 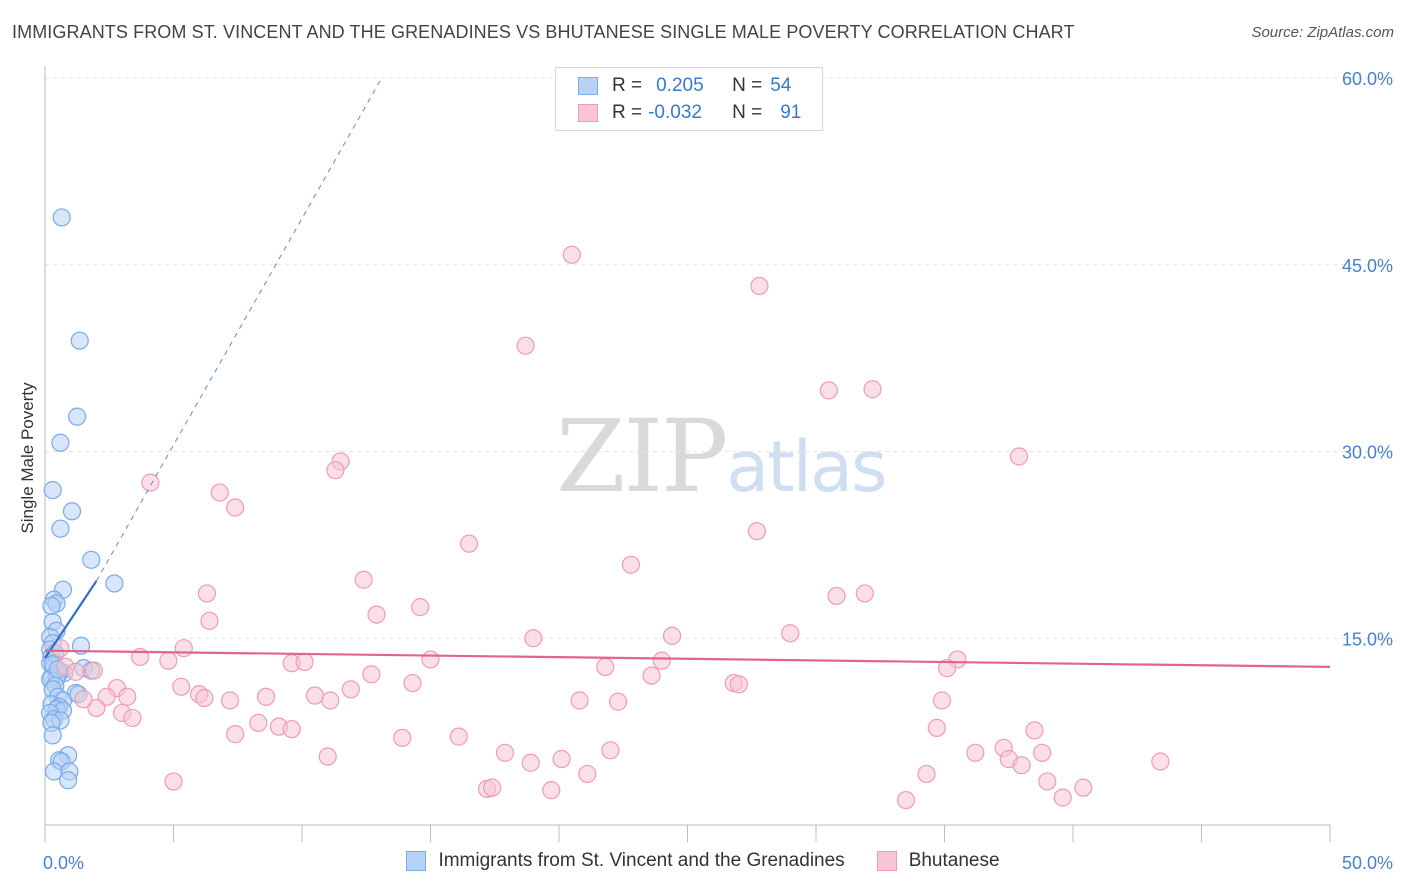 What do you see at coordinates (63, 863) in the screenshot?
I see `x-tick-label: 0.0%` at bounding box center [63, 863].